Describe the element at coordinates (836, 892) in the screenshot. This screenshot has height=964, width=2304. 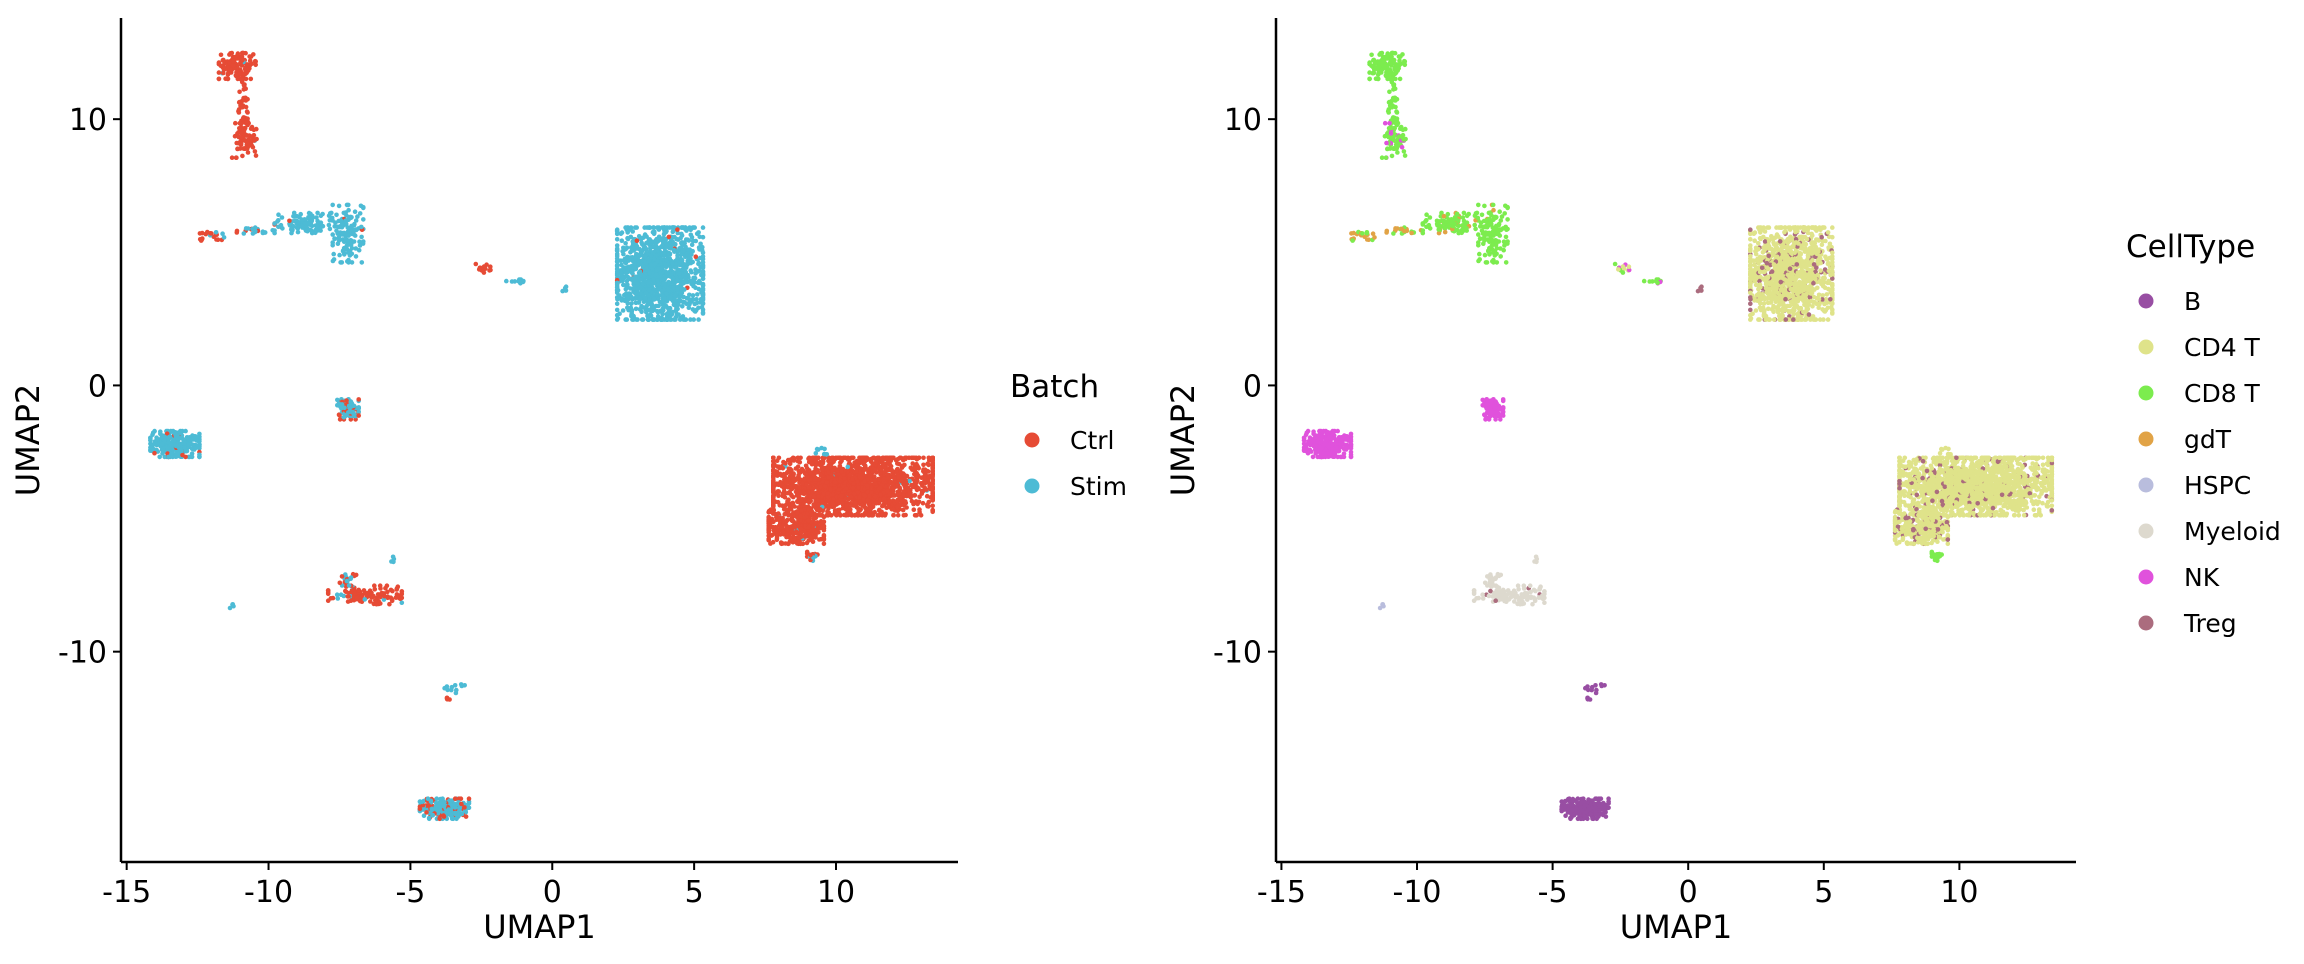
I see `x-tick-label: 10` at that location.